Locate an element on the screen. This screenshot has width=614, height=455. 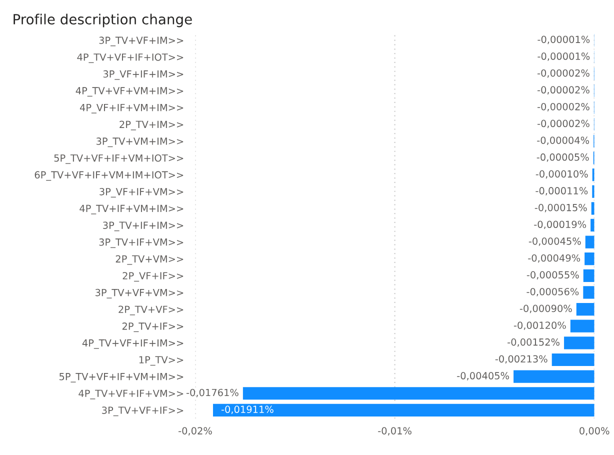
y-tick-label: 2P_TV+VF>> is located at coordinates (151, 311).